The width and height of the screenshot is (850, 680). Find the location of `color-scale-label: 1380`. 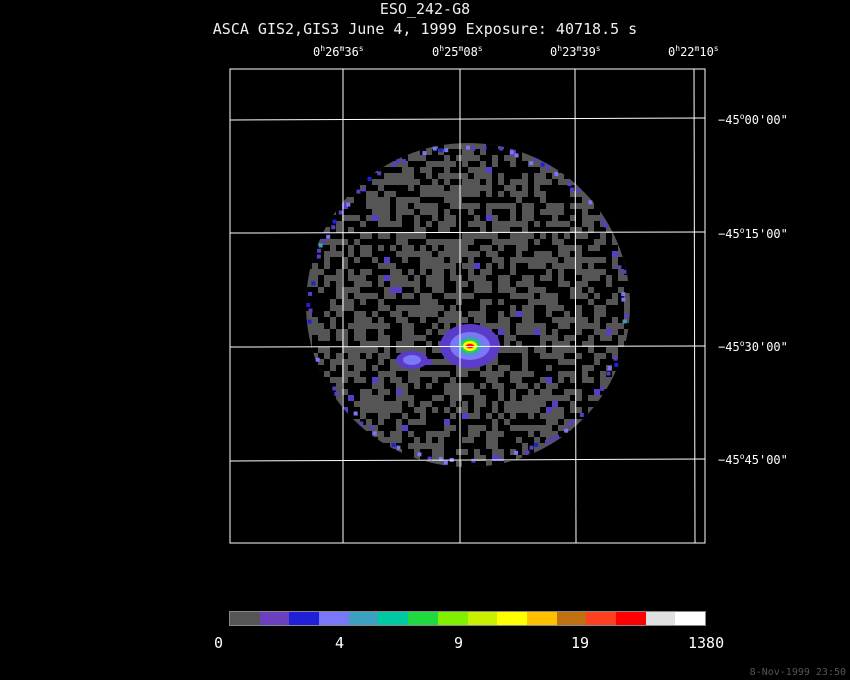

color-scale-label: 1380 is located at coordinates (706, 643).